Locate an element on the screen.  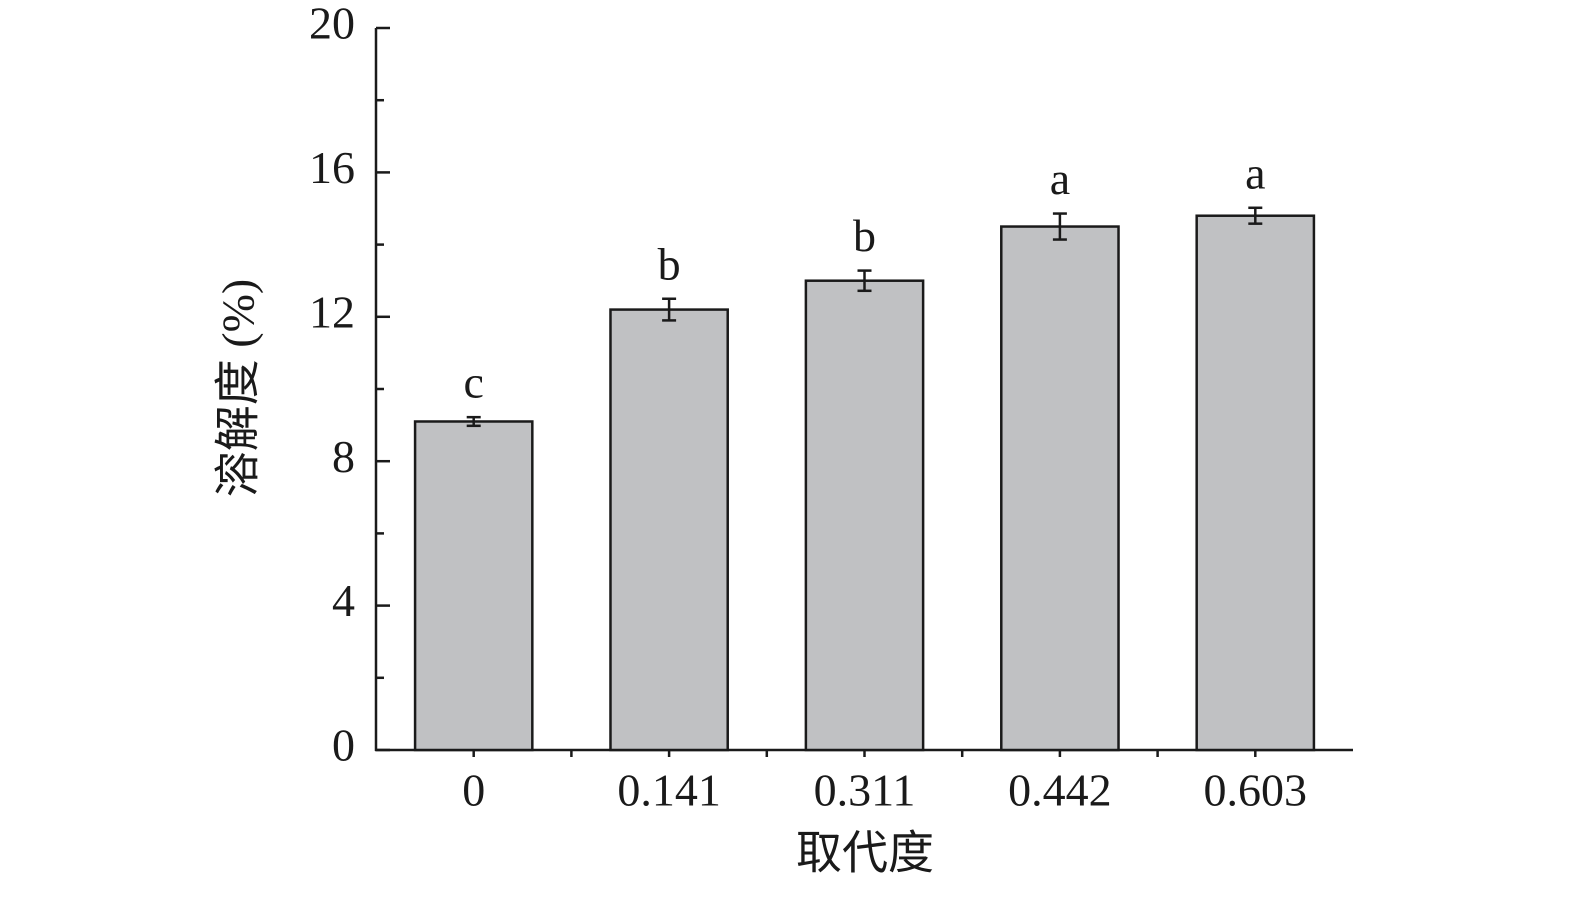
x-tick-label: 0.141 is located at coordinates (669, 790).